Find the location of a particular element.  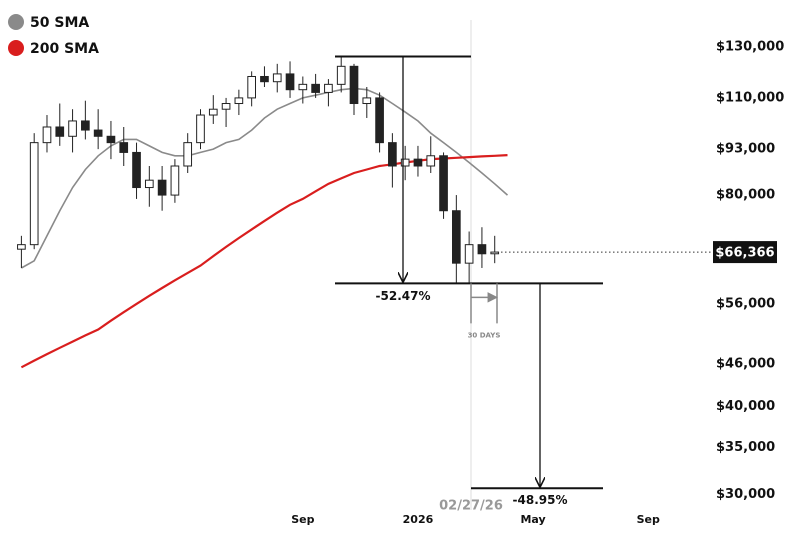

y-tick-label: $30,000 is located at coordinates (745, 494).